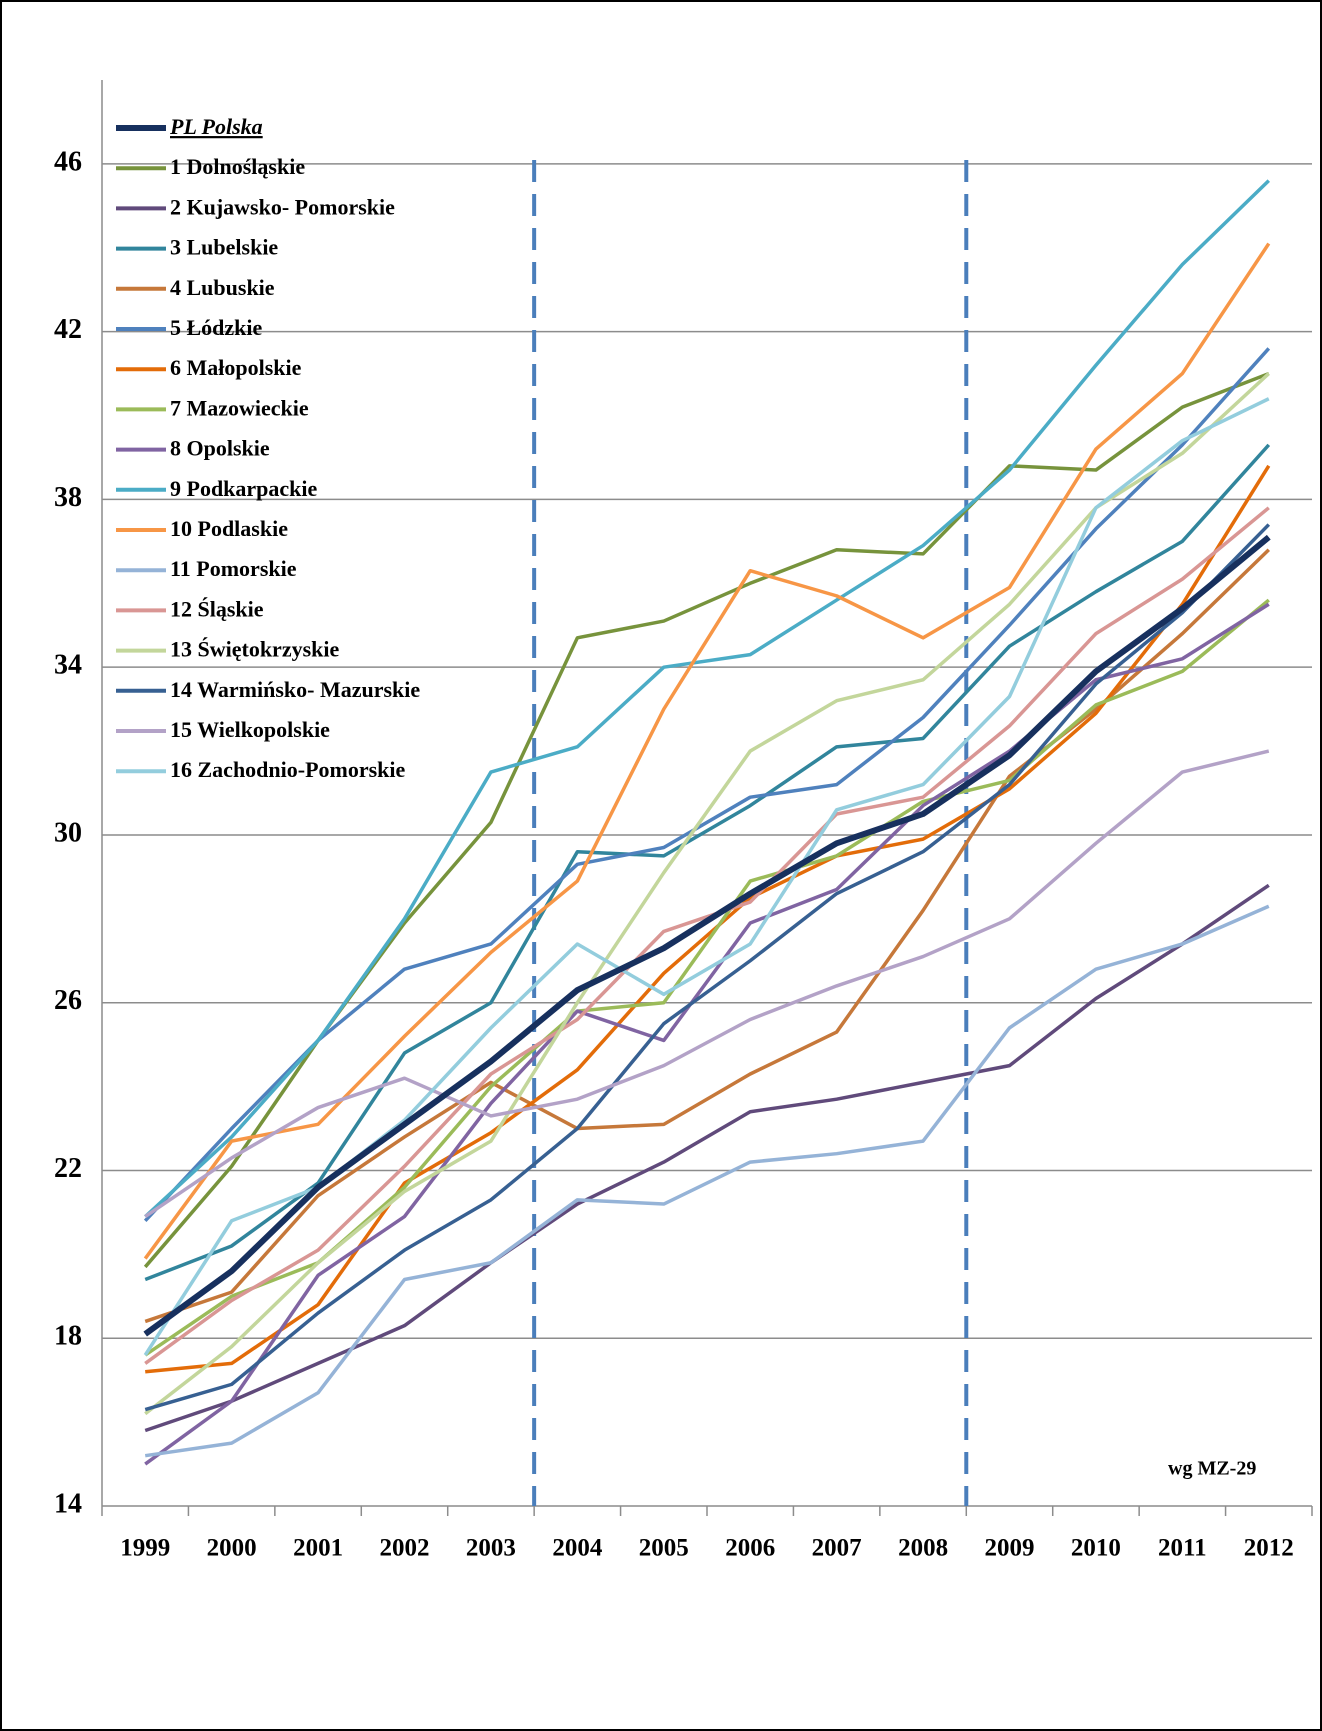 Image resolution: width=1322 pixels, height=1731 pixels. Describe the element at coordinates (68, 1000) in the screenshot. I see `y-tick-label: 26` at that location.